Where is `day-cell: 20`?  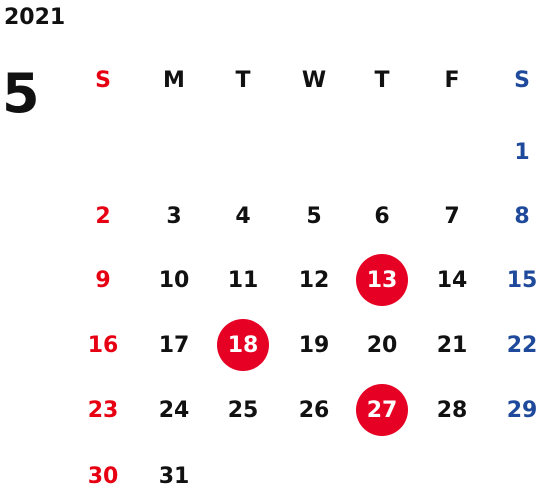 day-cell: 20 is located at coordinates (382, 345).